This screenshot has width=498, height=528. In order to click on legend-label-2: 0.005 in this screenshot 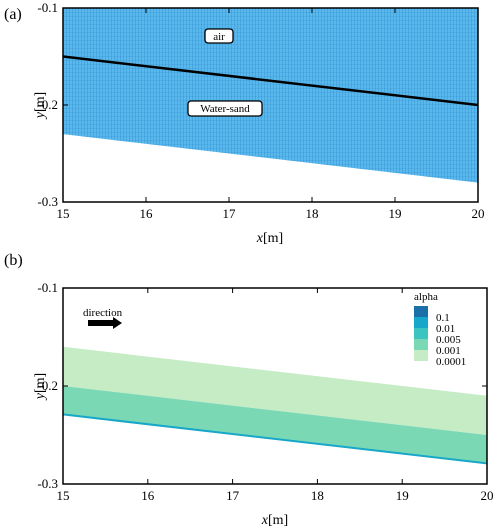, I will do `click(448, 340)`.